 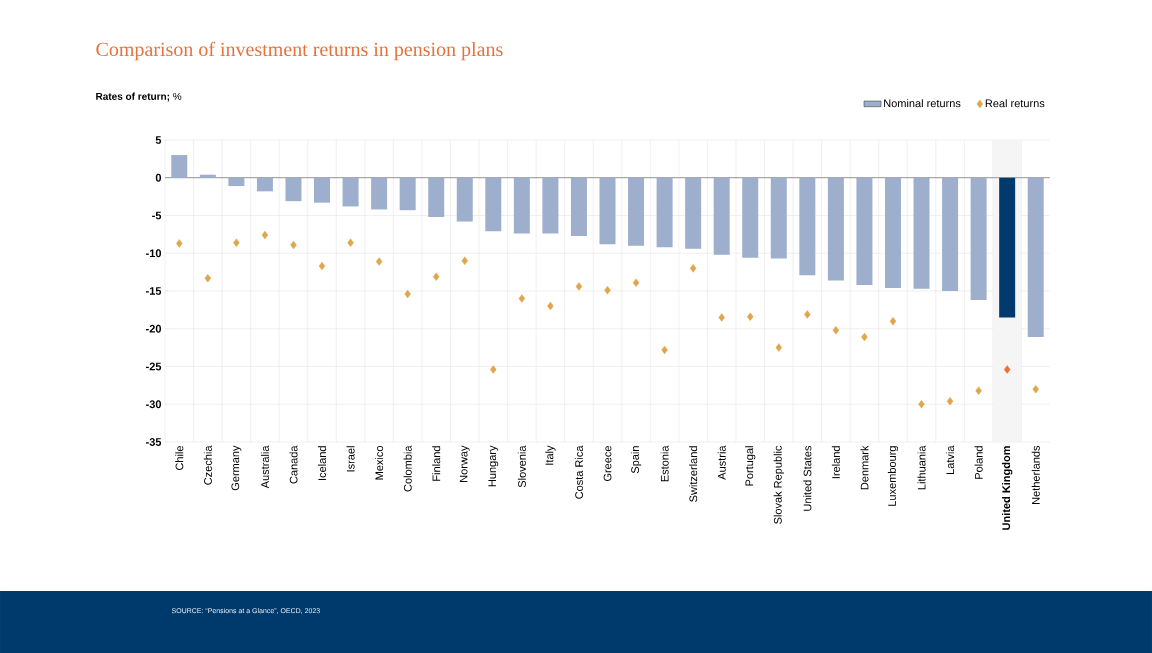 I want to click on x-tick-label: Denmark, so click(x=864, y=467).